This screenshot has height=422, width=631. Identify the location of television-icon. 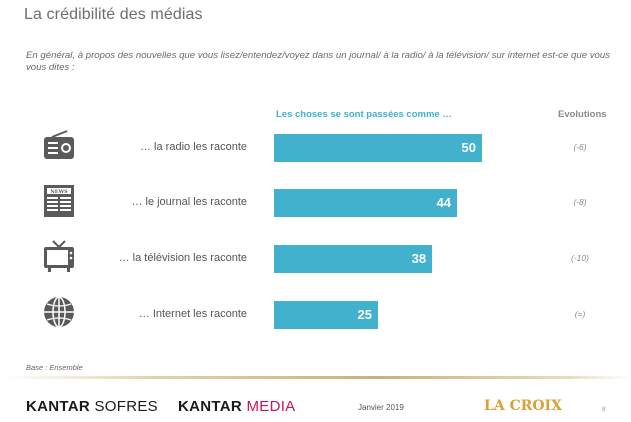
(59, 256).